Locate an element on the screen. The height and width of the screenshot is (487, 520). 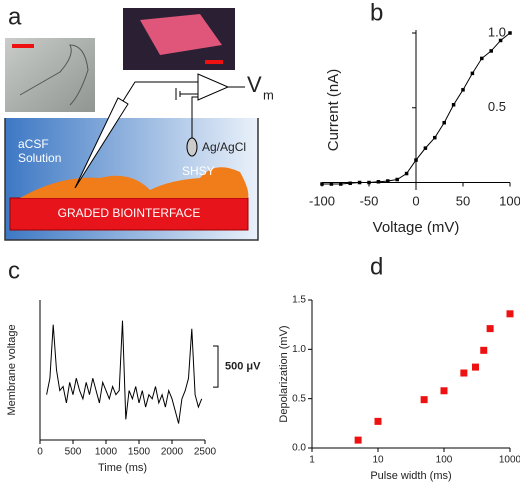
x-tick-label: 1500 is located at coordinates (139, 452).